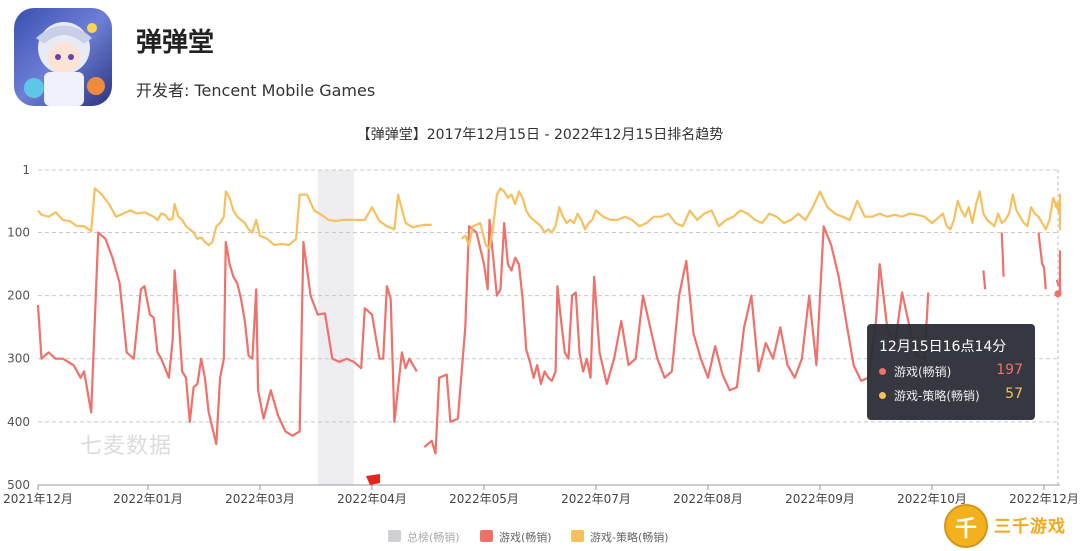 Image resolution: width=1080 pixels, height=551 pixels. What do you see at coordinates (148, 499) in the screenshot?
I see `x-tick-label: 2022年01月` at bounding box center [148, 499].